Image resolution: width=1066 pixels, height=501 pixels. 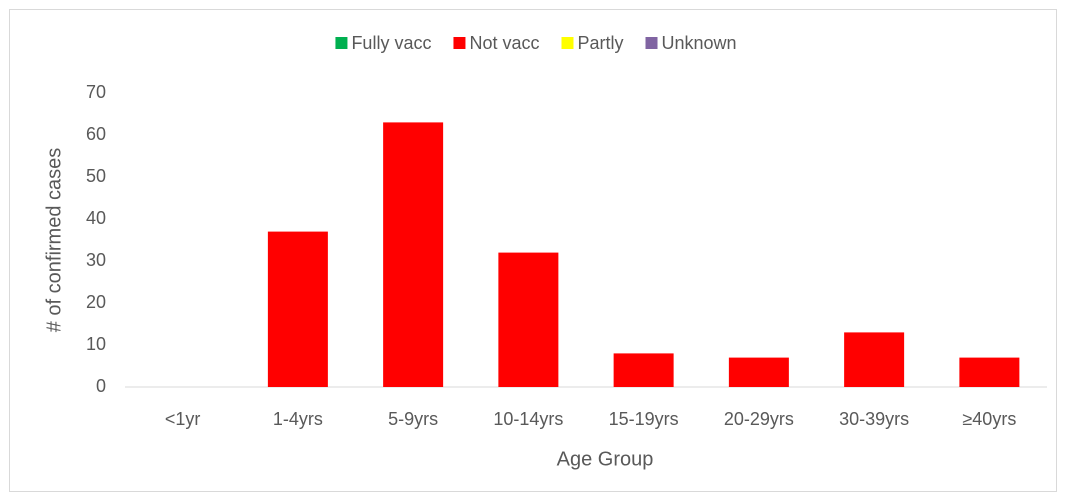 What do you see at coordinates (96, 302) in the screenshot?
I see `y-tick-label: 20` at bounding box center [96, 302].